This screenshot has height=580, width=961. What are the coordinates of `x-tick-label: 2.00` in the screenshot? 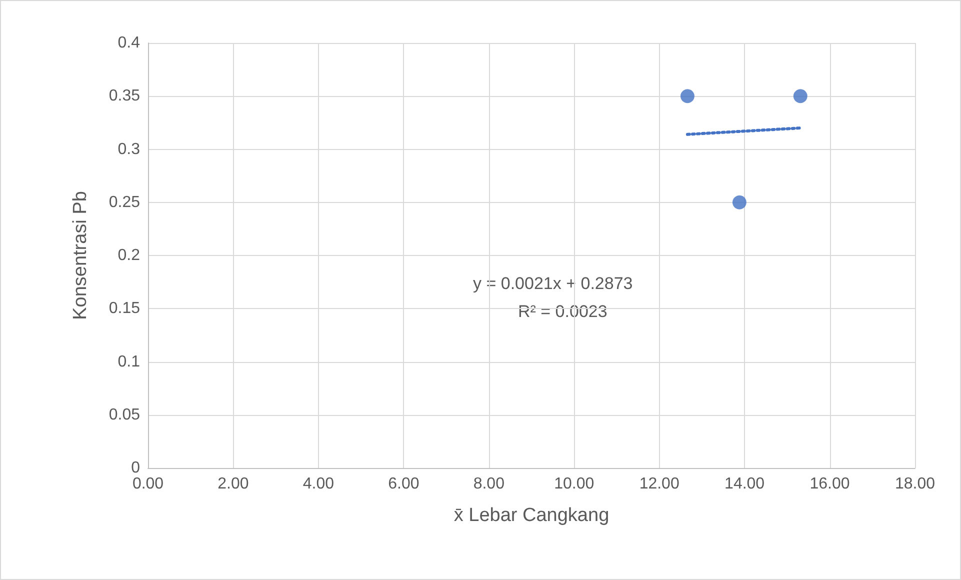 It's located at (233, 484).